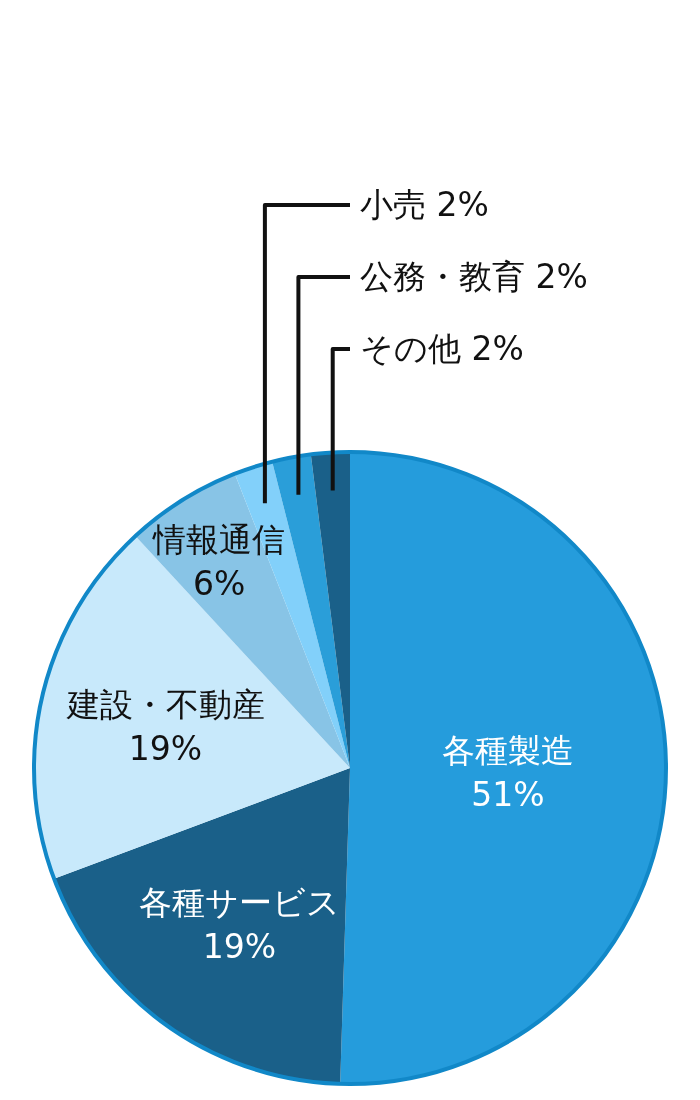 The height and width of the screenshot is (1100, 700). I want to click on data-label: 51%, so click(508, 795).